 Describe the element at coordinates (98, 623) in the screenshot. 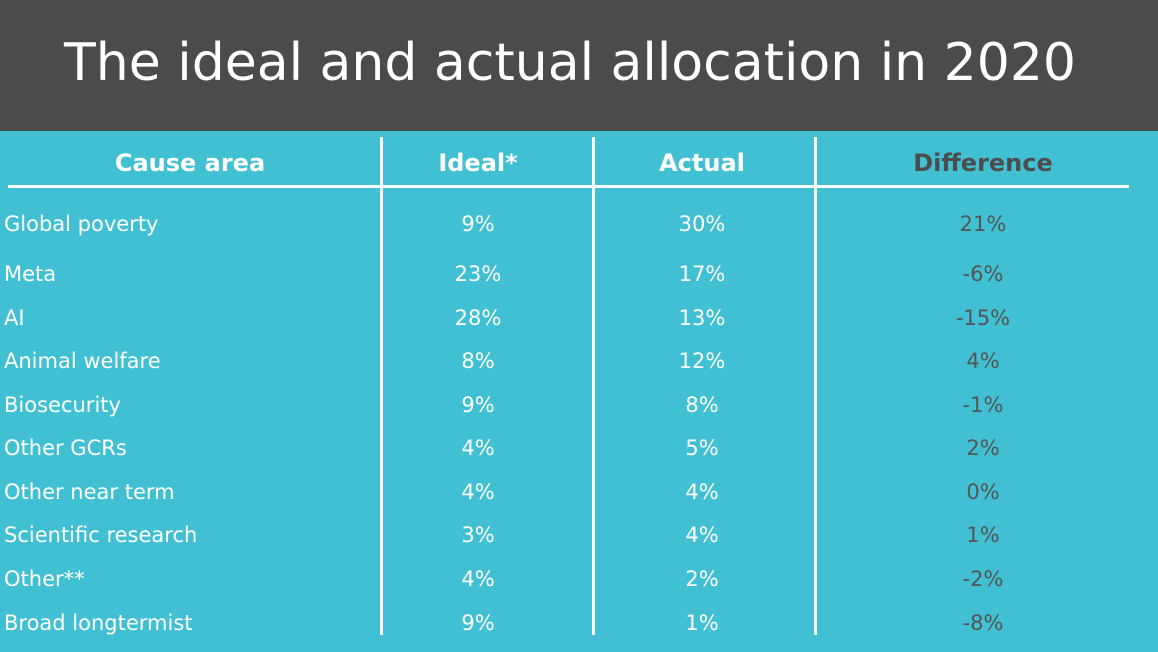

I see `table-cell: Broad longtermist` at that location.